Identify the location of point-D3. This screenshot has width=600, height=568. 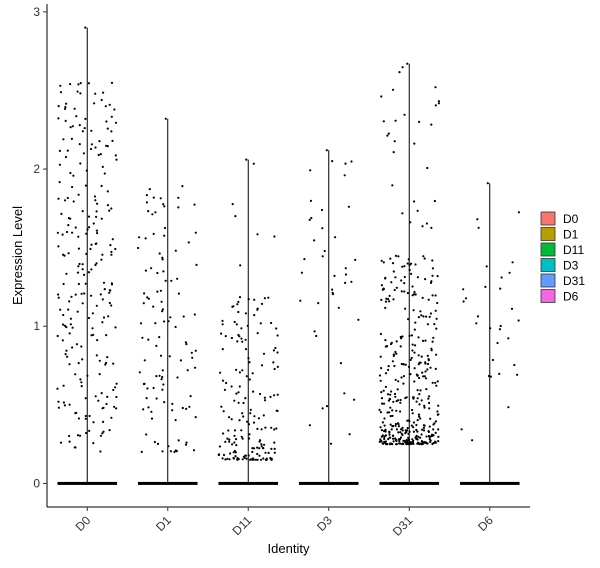
(322, 256).